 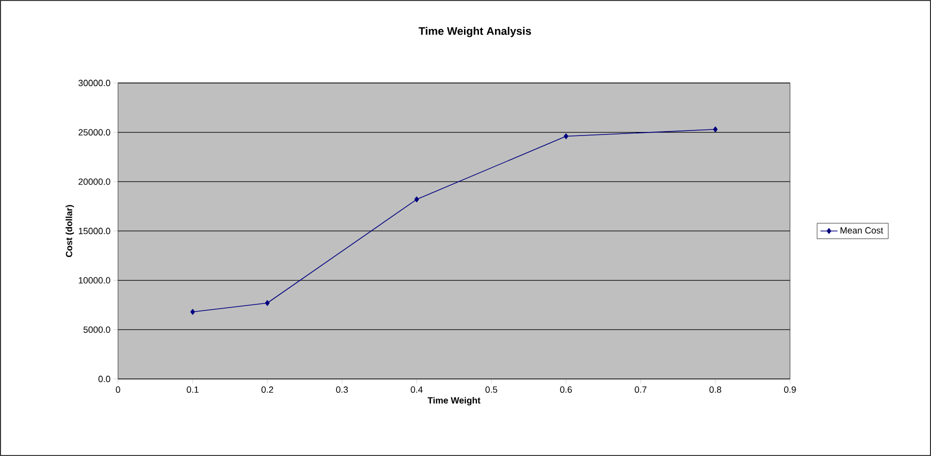 What do you see at coordinates (790, 389) in the screenshot?
I see `x-tick-label: 0.9` at bounding box center [790, 389].